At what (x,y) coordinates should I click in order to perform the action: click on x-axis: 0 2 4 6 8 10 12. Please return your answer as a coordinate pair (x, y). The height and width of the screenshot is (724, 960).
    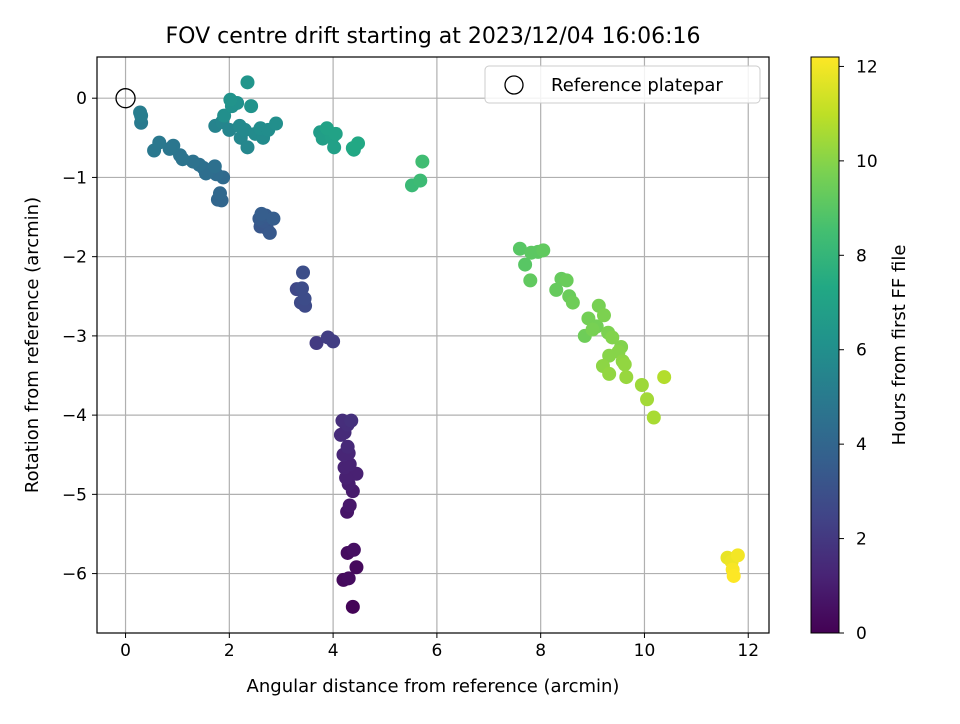
    Looking at the image, I should click on (439, 647).